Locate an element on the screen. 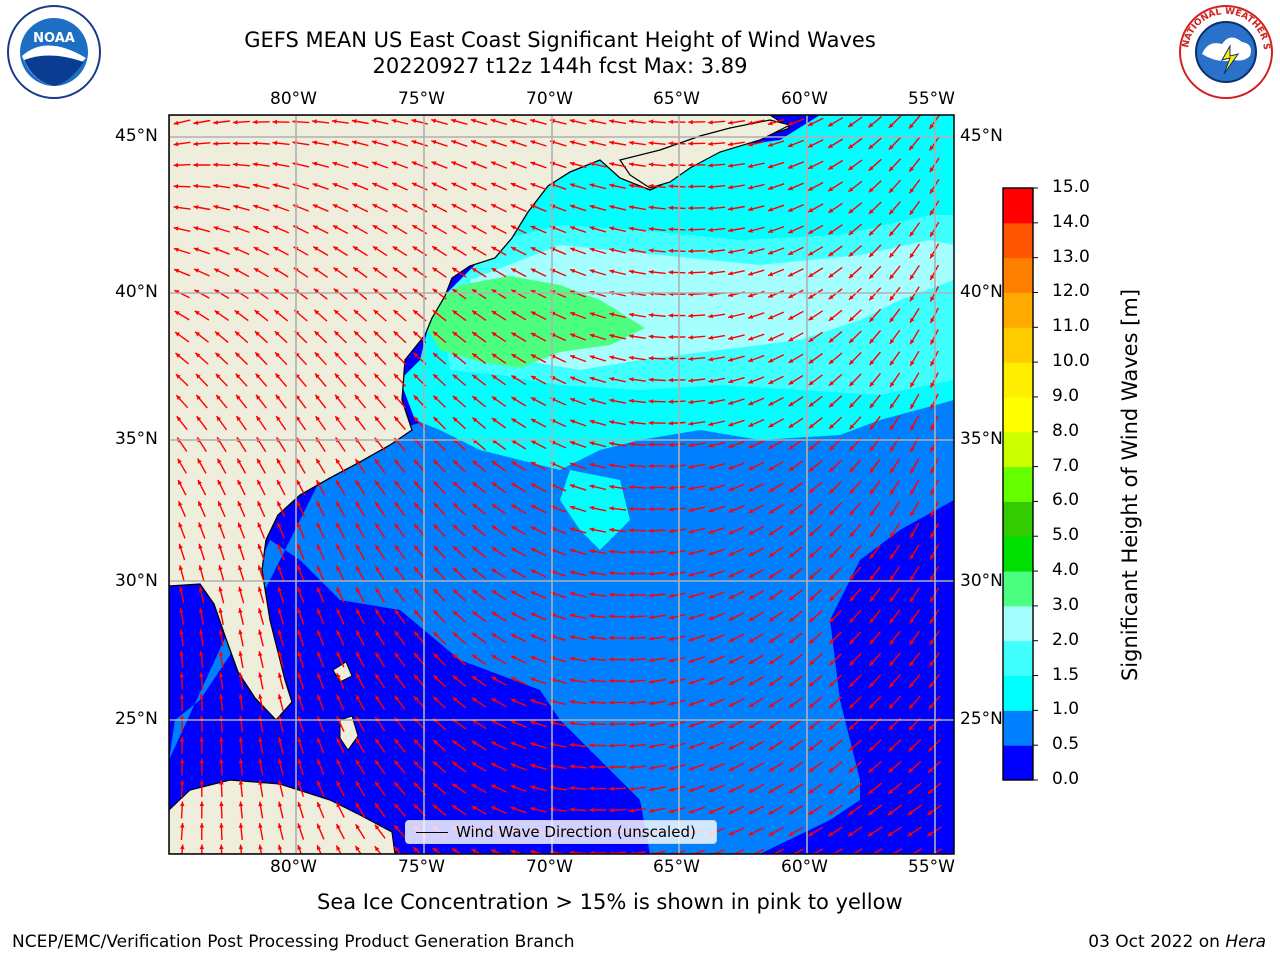 This screenshot has width=1280, height=960. lat-label-right-35n: 35°N is located at coordinates (981, 439).